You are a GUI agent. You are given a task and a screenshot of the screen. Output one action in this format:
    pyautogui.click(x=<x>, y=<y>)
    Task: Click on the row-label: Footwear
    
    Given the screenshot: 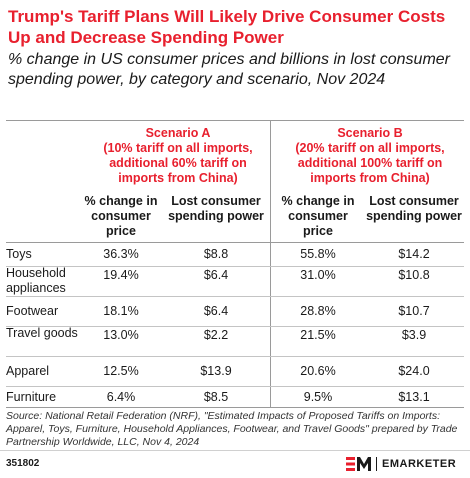 What is the action you would take?
    pyautogui.click(x=32, y=311)
    